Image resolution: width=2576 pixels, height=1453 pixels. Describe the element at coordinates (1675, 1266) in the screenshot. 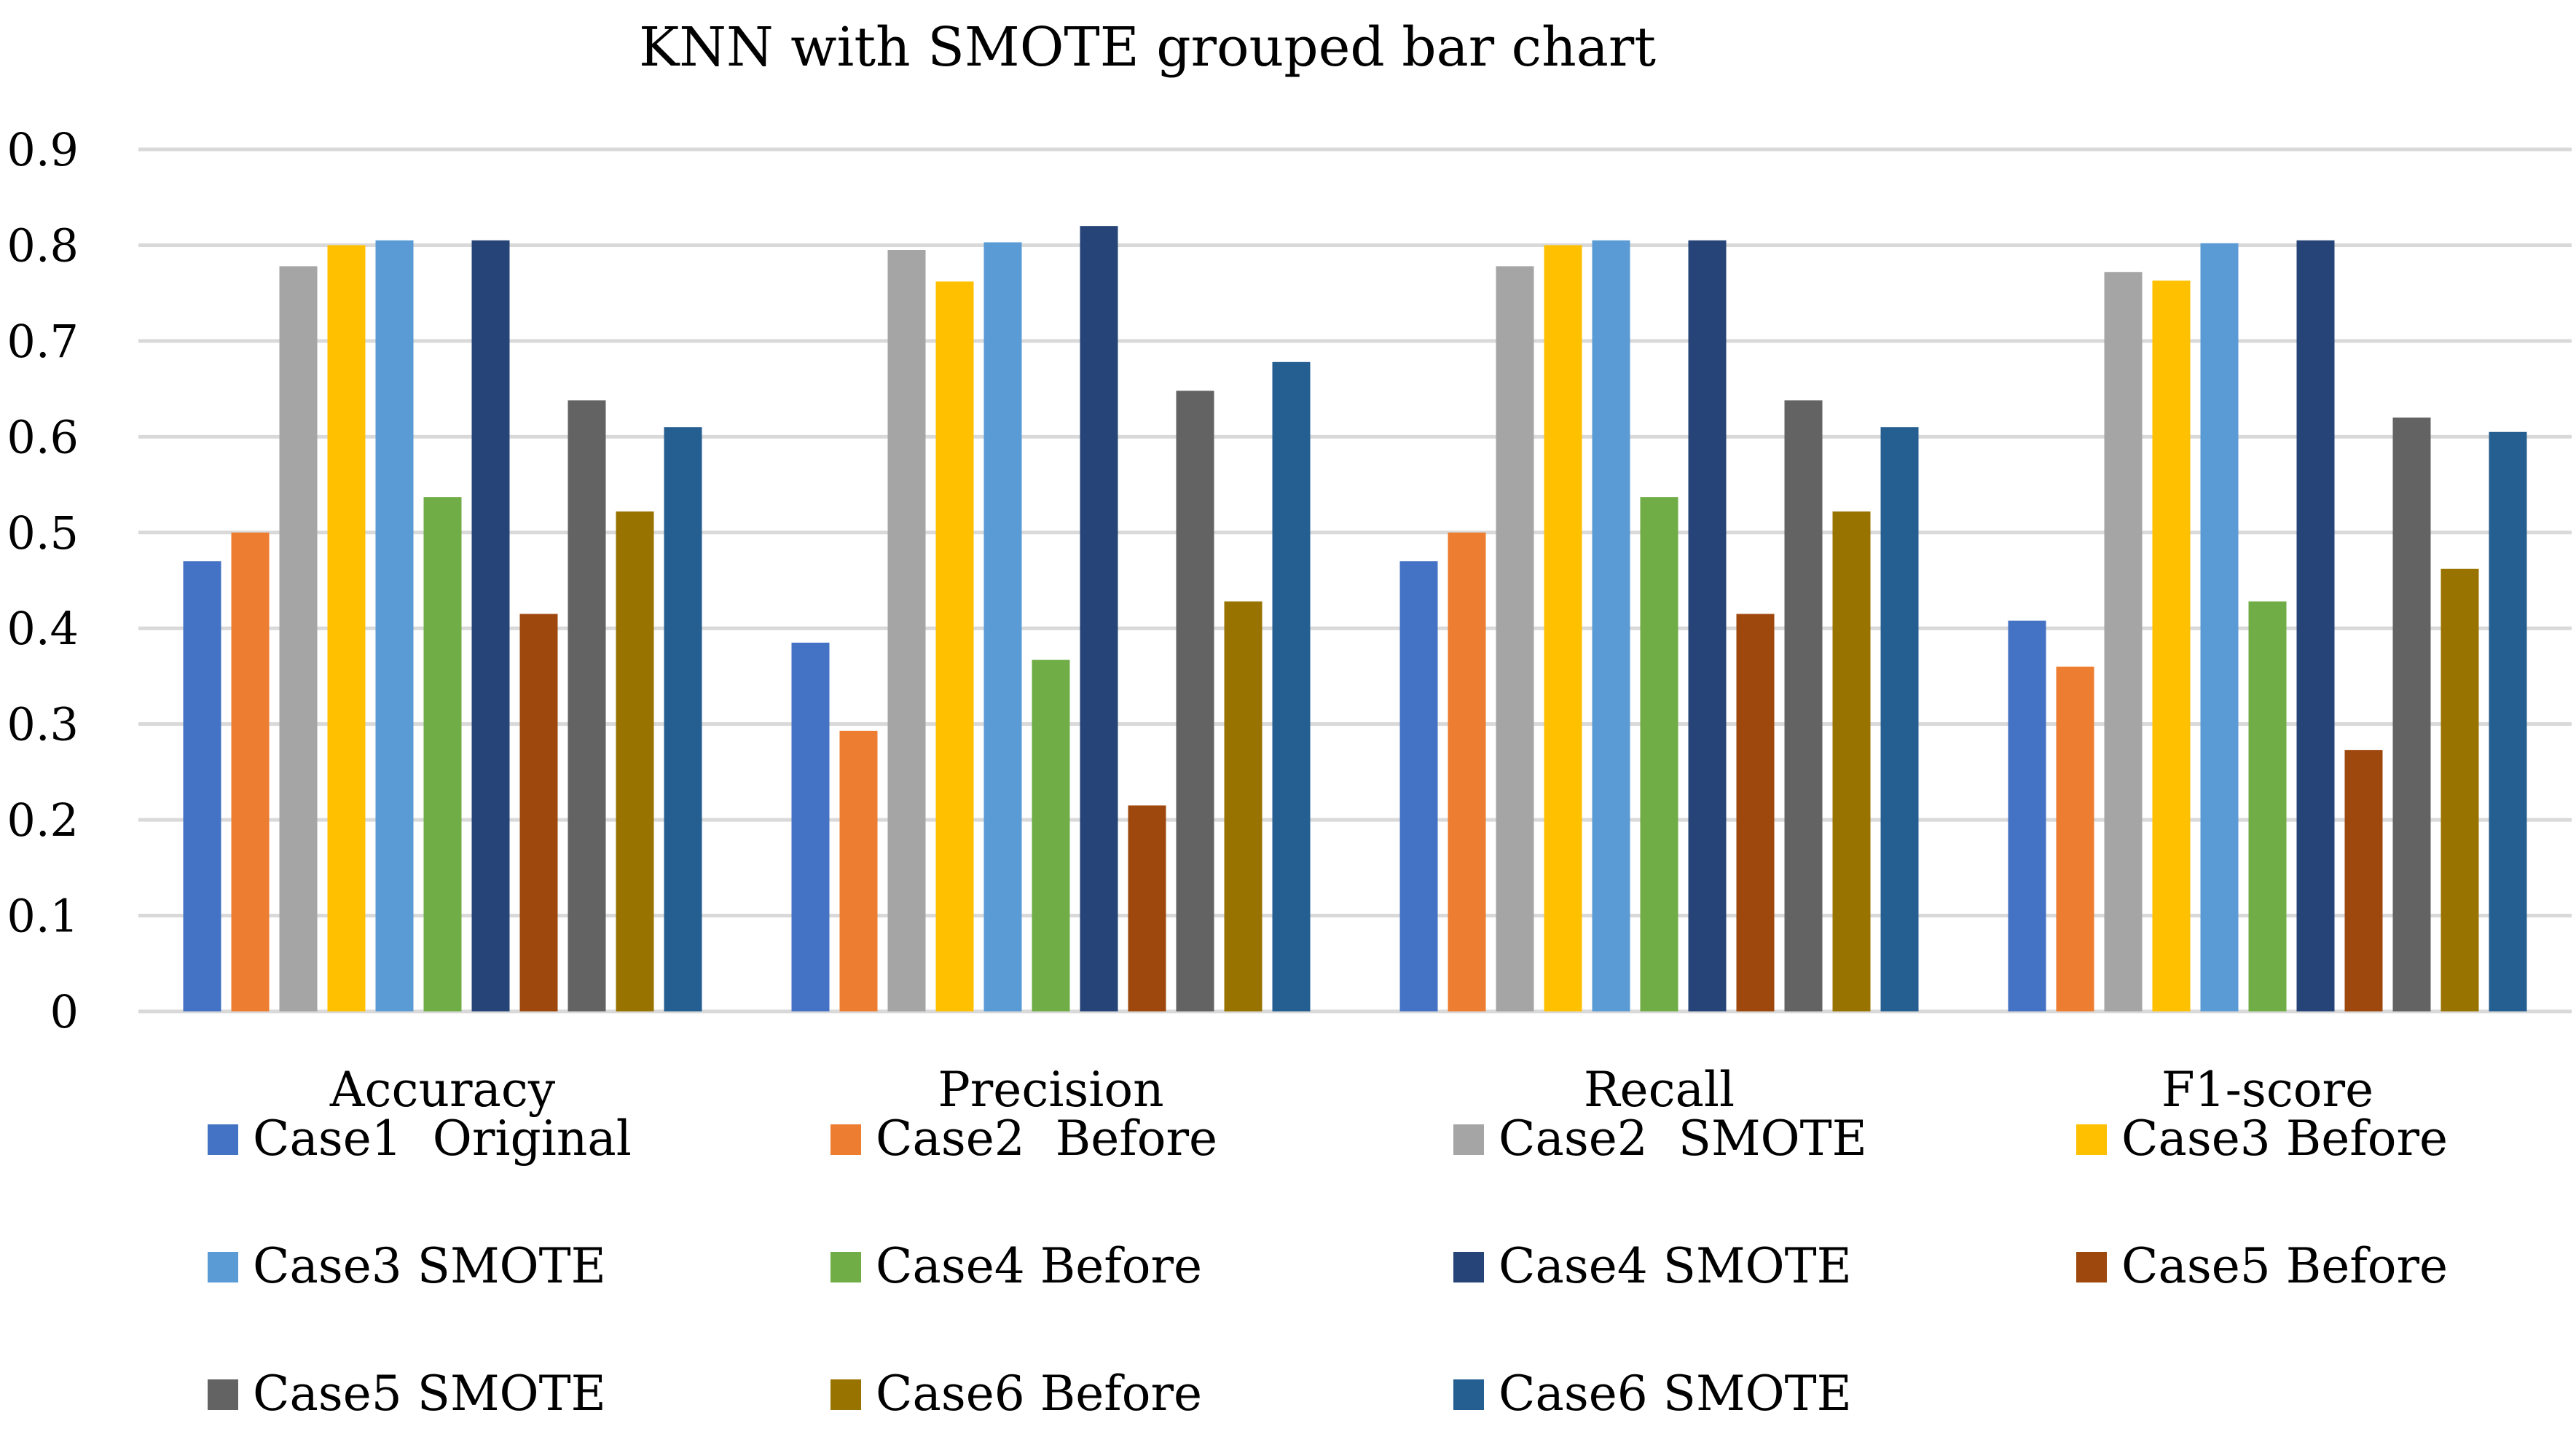

I see `legend-label: Case4 SMOTE` at that location.